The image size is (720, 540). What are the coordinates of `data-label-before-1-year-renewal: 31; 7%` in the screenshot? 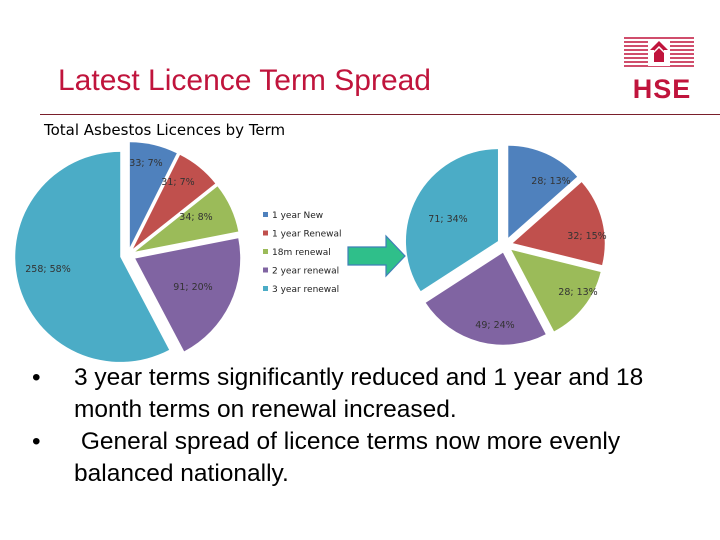 It's located at (177, 182).